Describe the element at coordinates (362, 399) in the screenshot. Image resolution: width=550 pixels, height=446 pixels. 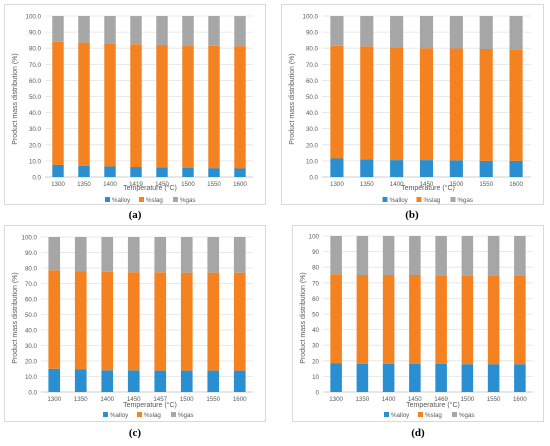
I see `x-tick-label: 1350` at that location.